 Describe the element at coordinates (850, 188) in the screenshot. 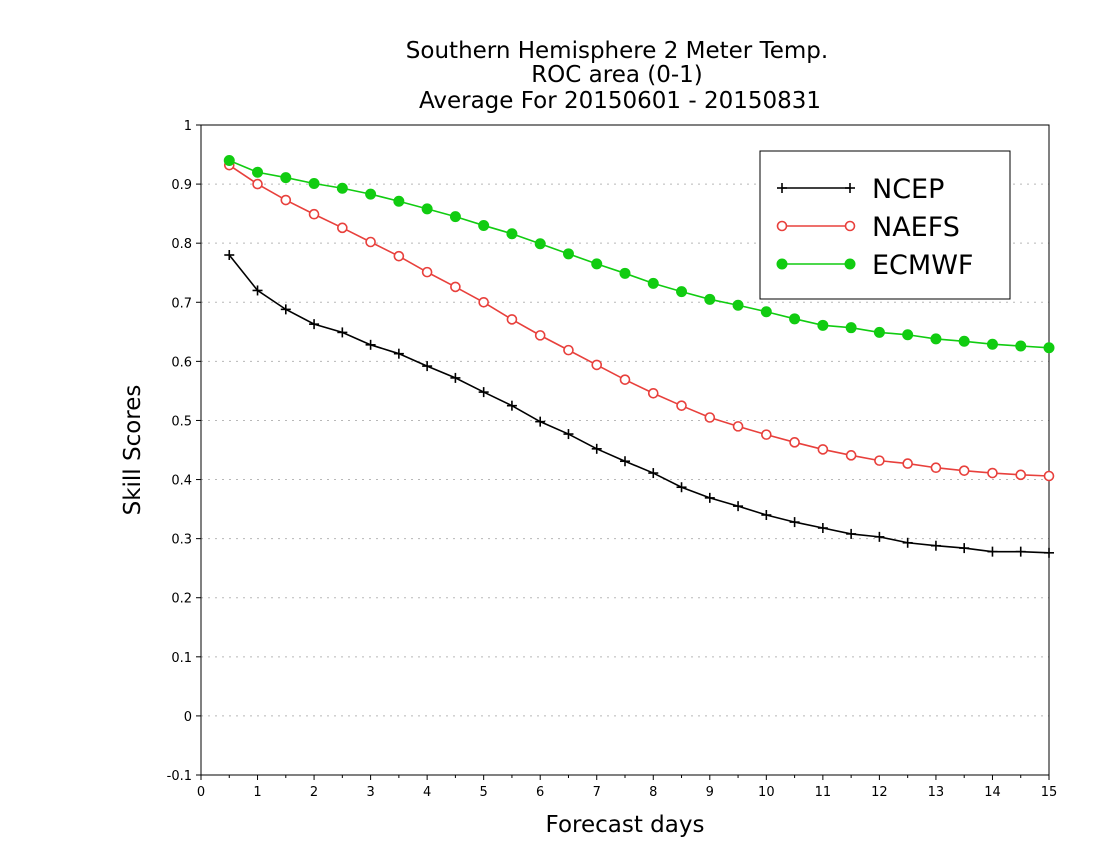

I see `legend-marker-right-ncep` at that location.